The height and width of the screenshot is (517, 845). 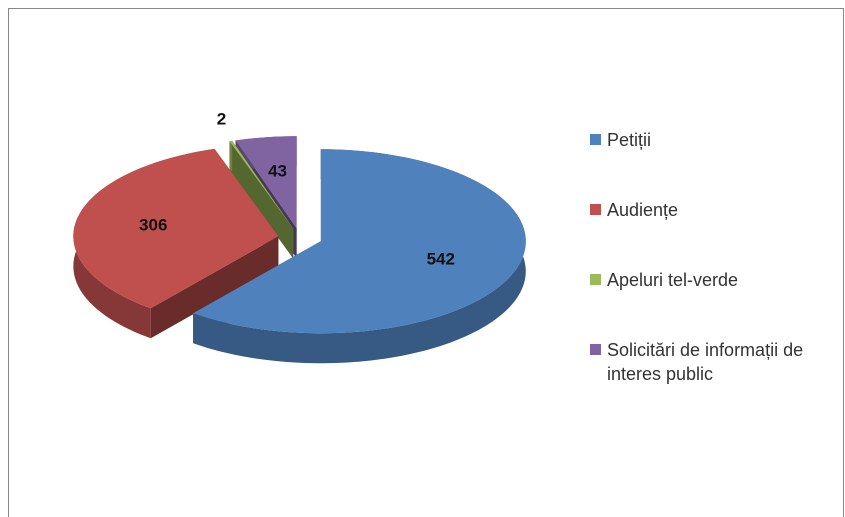 What do you see at coordinates (715, 210) in the screenshot?
I see `legend-item: Audiențe` at bounding box center [715, 210].